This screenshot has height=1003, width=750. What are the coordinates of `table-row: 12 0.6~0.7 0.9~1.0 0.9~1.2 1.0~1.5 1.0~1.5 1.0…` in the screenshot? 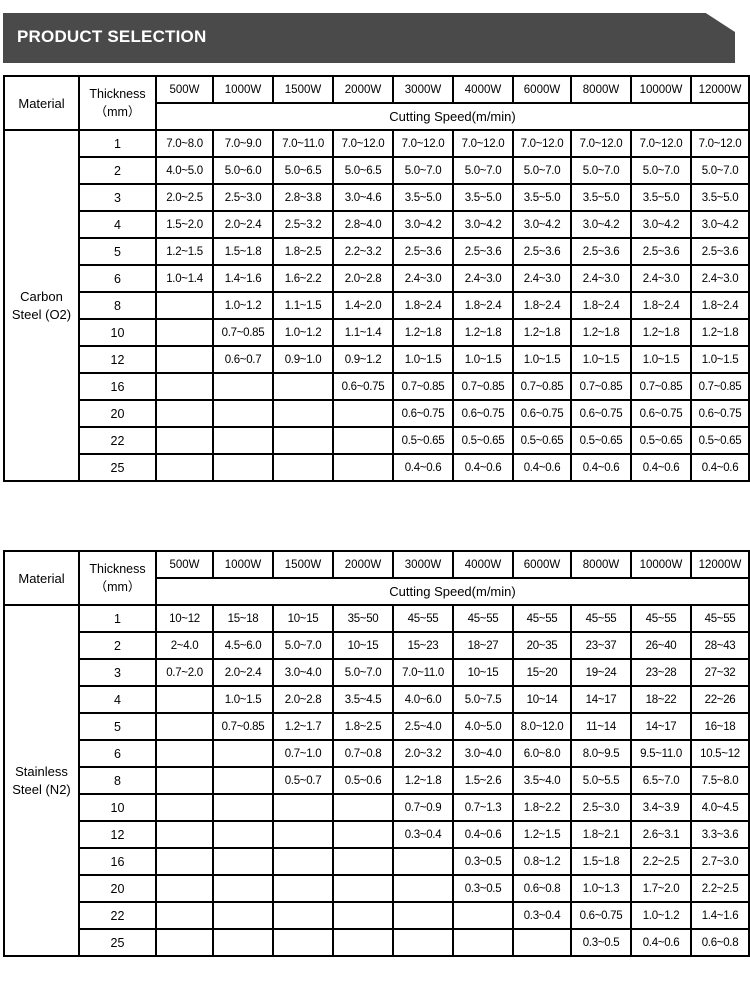 It's located at (377, 359).